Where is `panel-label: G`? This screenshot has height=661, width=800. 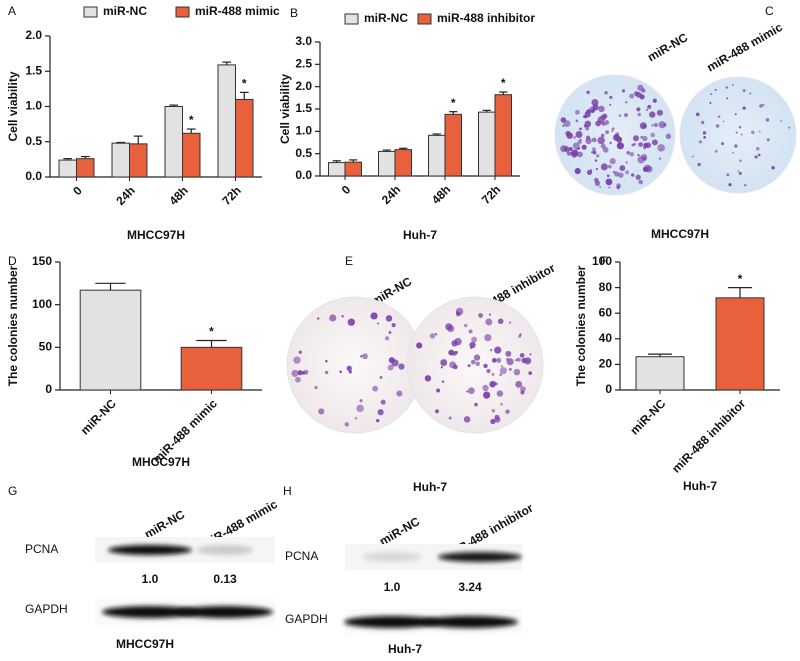 panel-label: G is located at coordinates (12, 491).